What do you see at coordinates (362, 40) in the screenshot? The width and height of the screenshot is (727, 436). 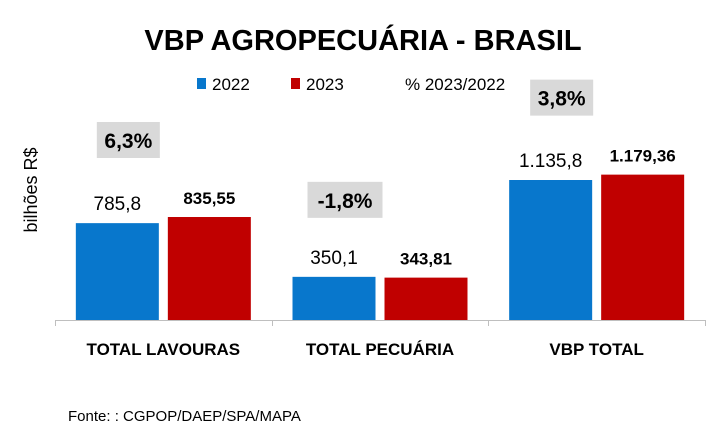 I see `chart-title: VBP AGROPECUÁRIA - BRASIL` at bounding box center [362, 40].